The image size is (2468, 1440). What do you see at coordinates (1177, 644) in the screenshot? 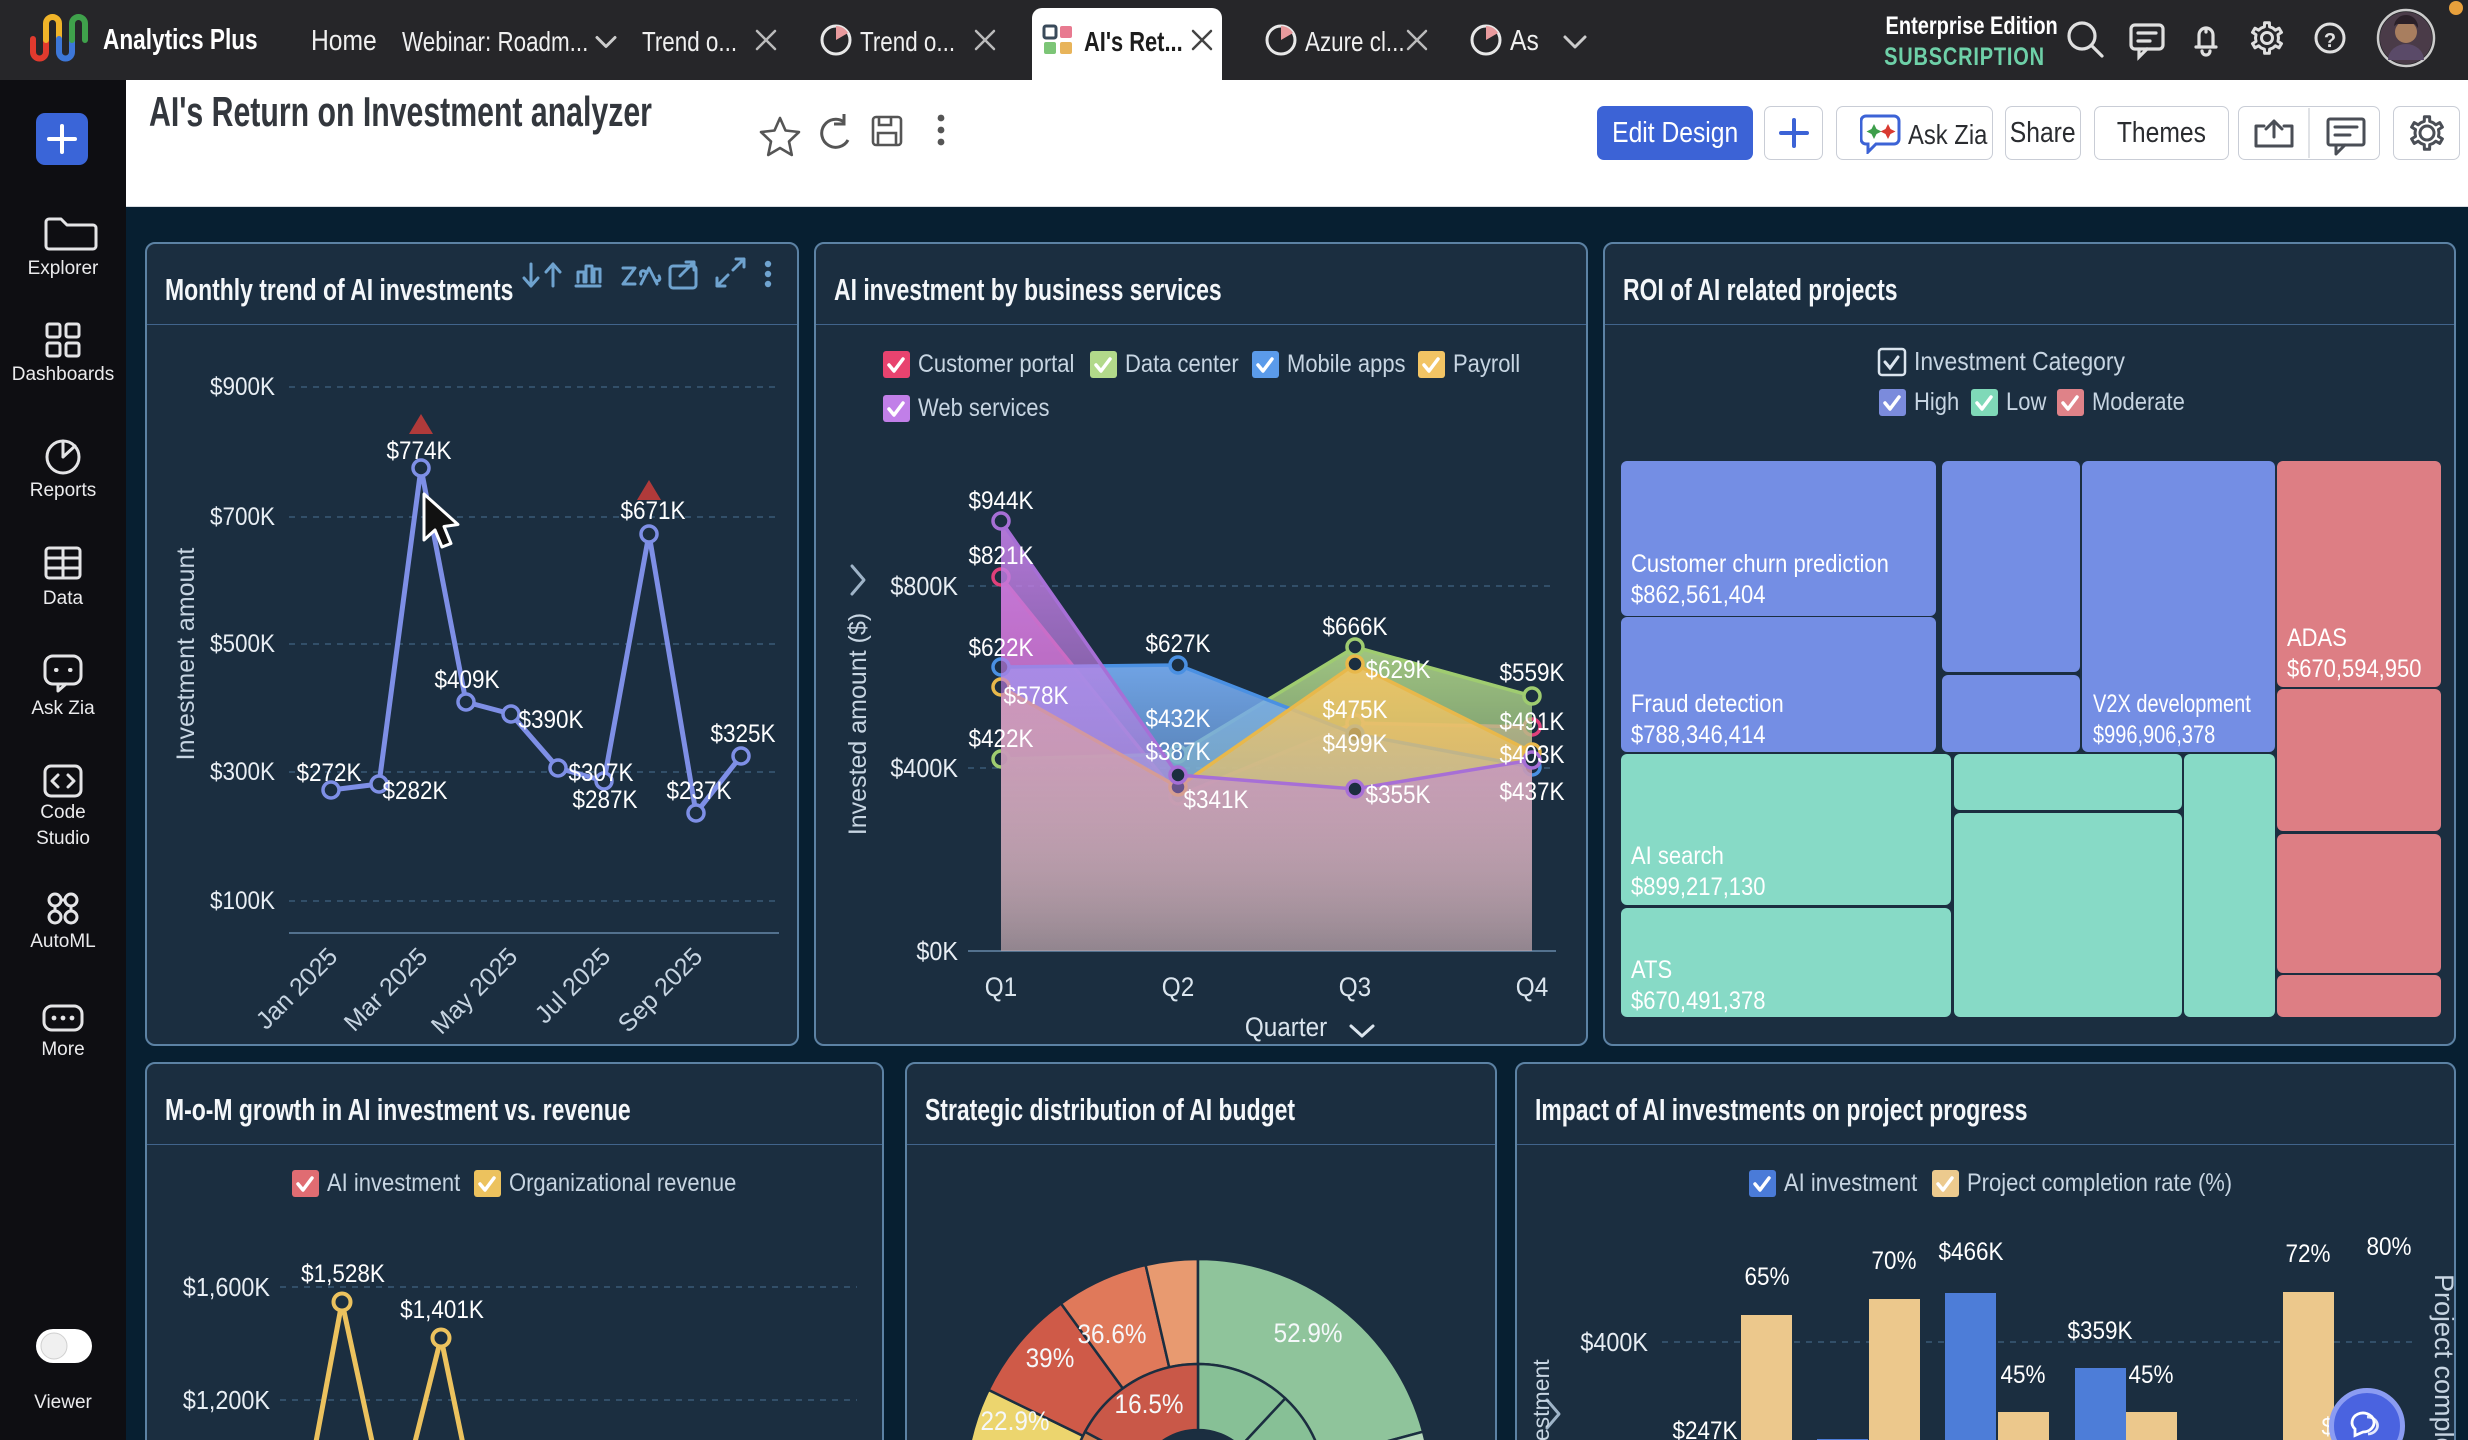
I see `svg-text: $627K` at bounding box center [1177, 644].